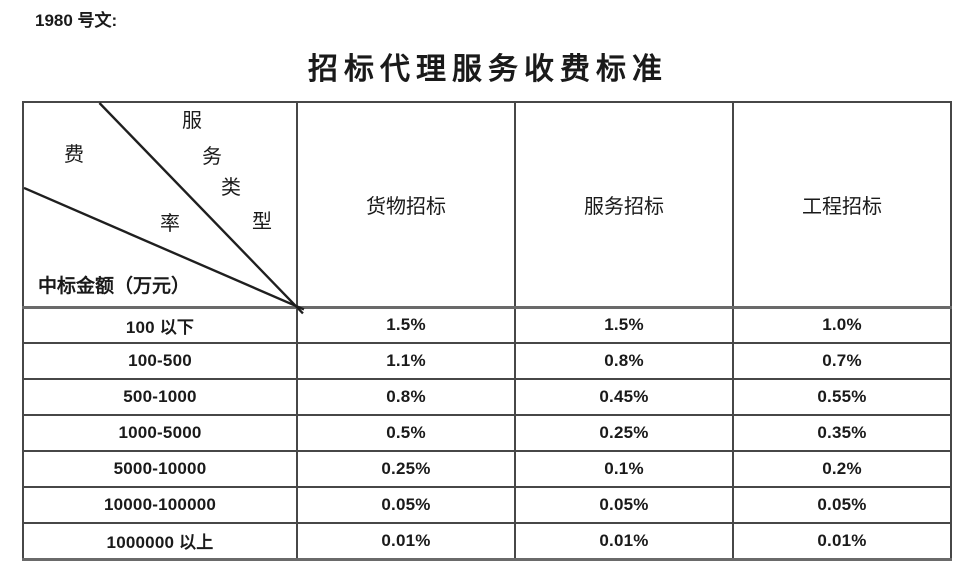 The image size is (976, 581). I want to click on amount-range-cell: 1000000 以上, so click(160, 541).